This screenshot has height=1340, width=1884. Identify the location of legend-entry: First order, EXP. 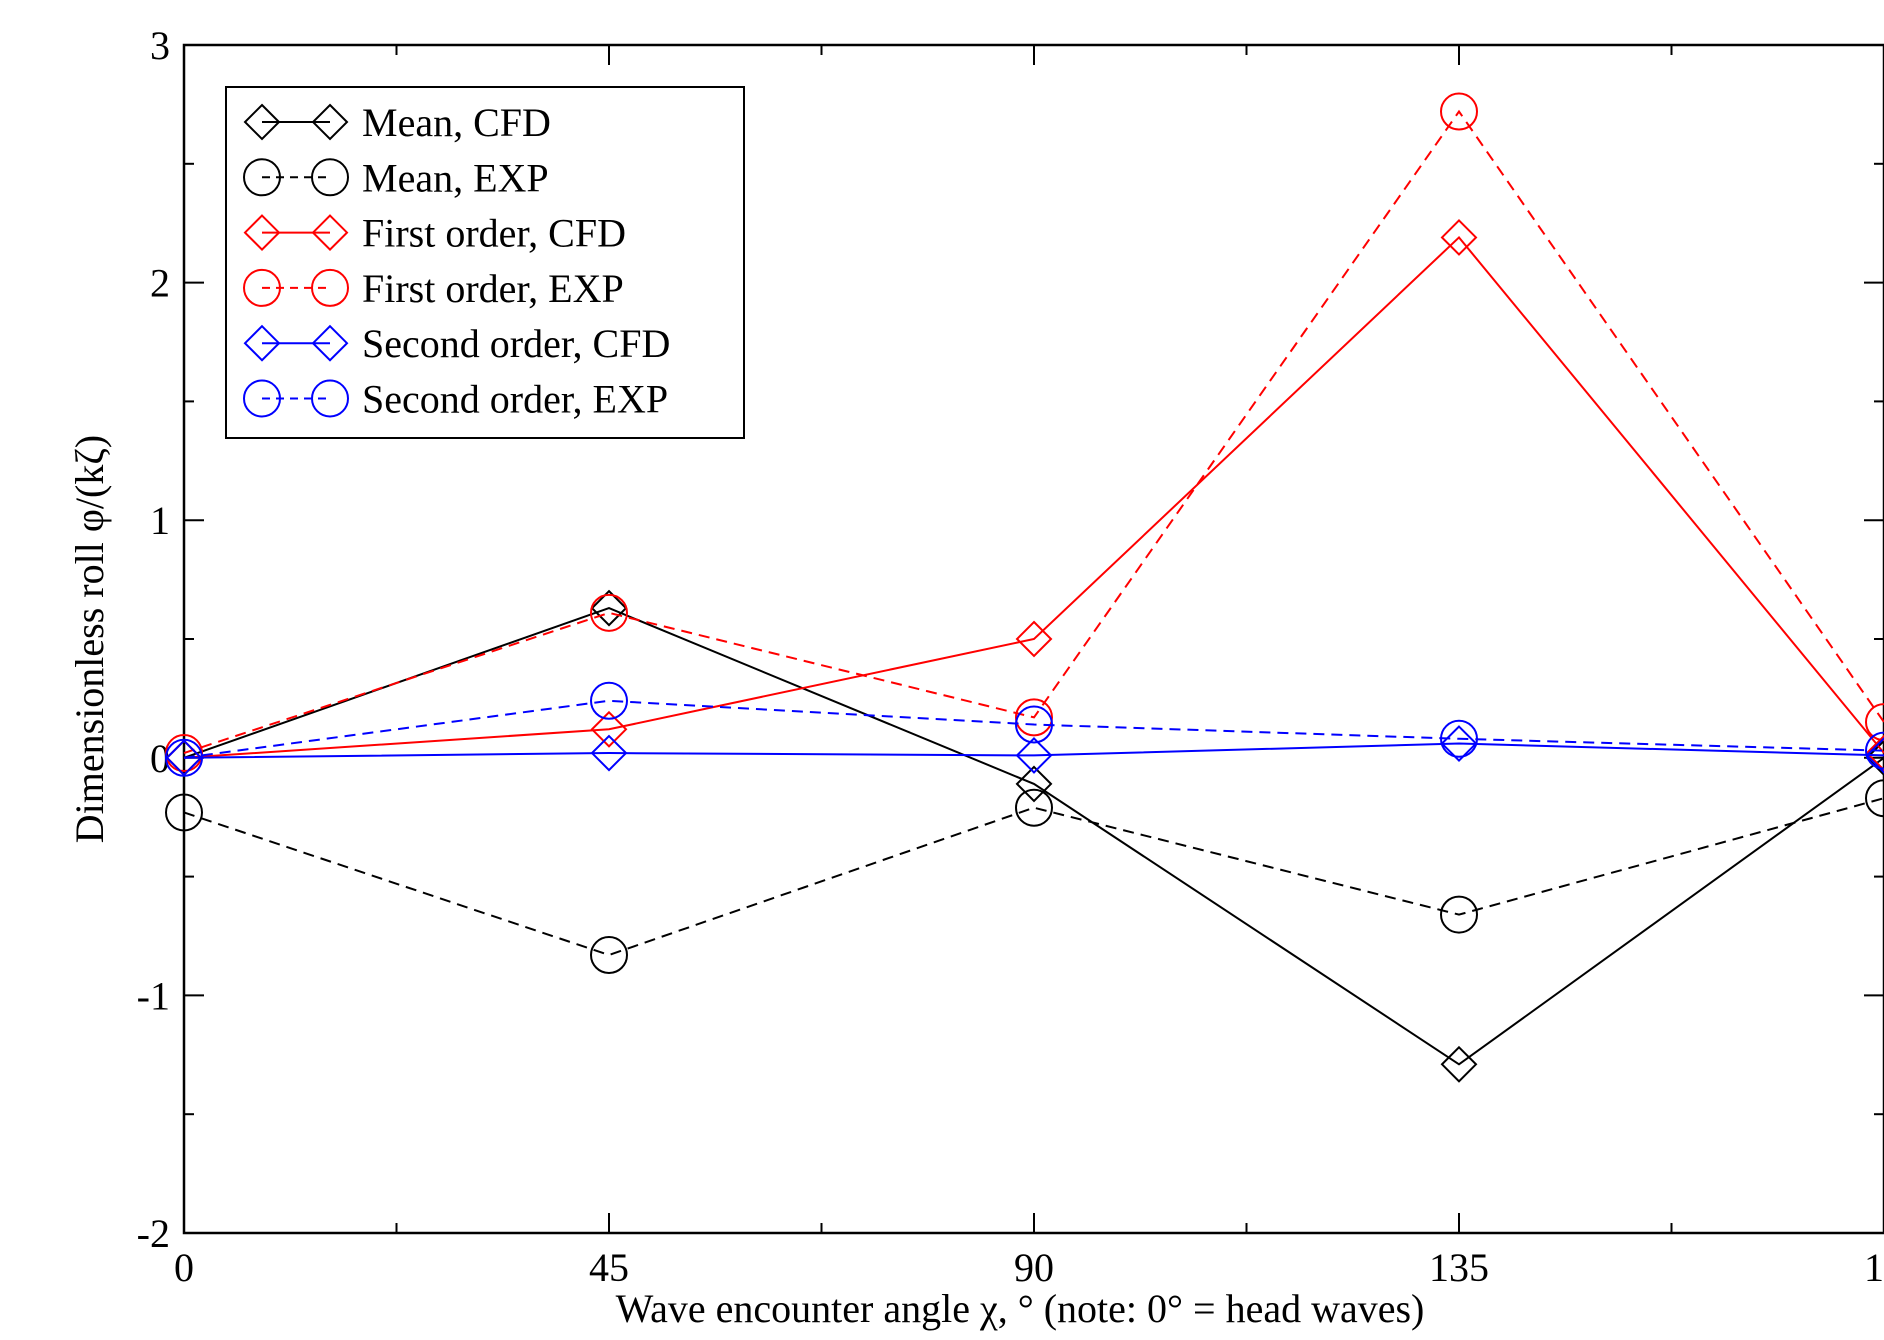
(433, 288).